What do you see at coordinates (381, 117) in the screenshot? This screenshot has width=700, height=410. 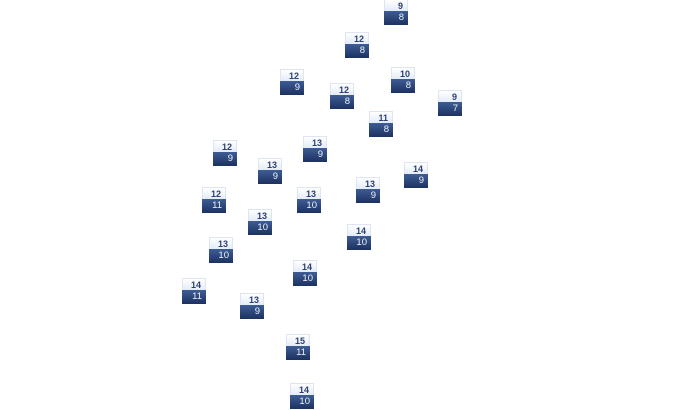 I see `marker-top-value: 11` at bounding box center [381, 117].